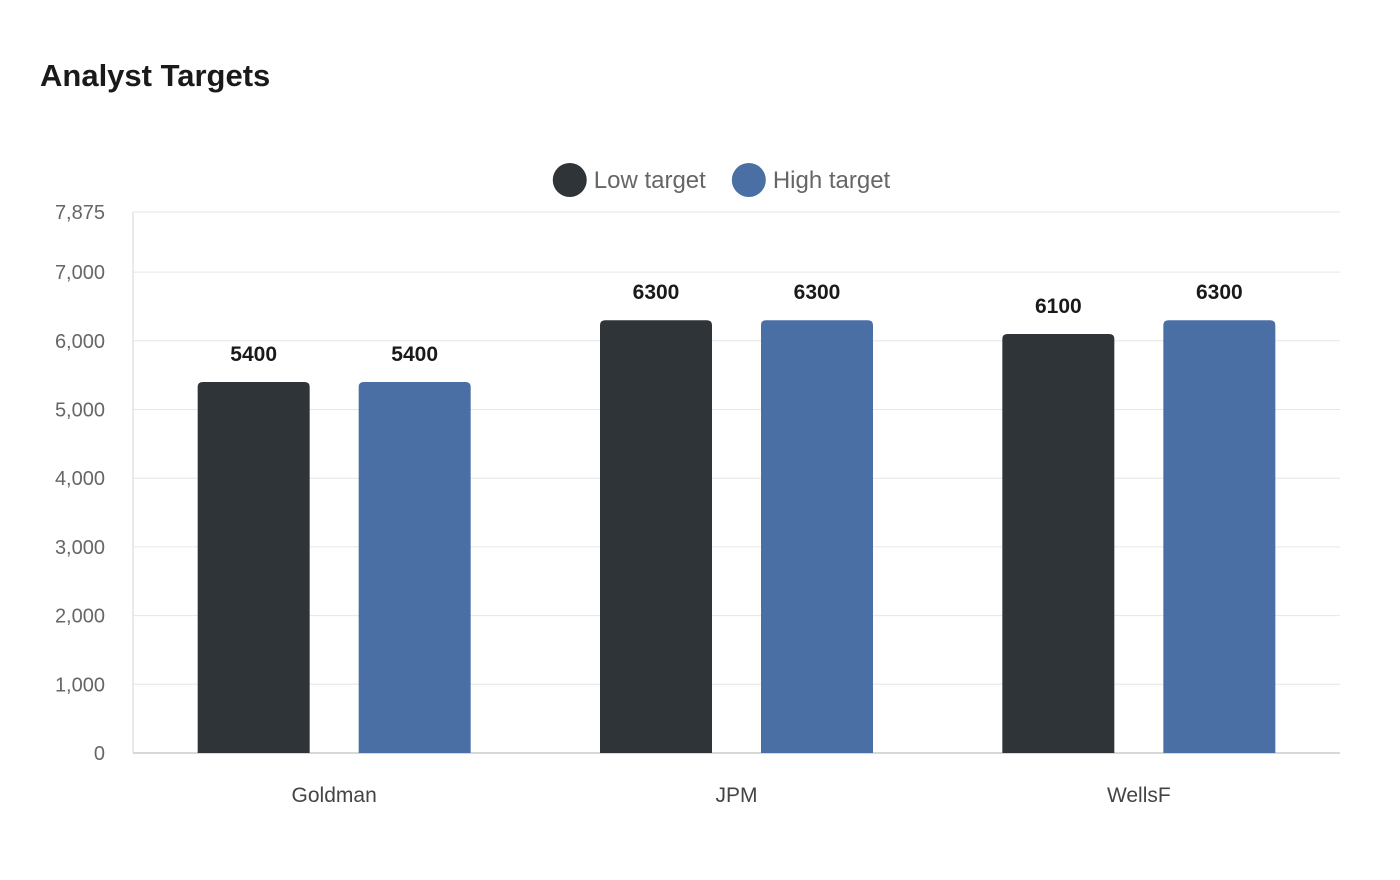  I want to click on bar-low-target-jpm, so click(656, 536).